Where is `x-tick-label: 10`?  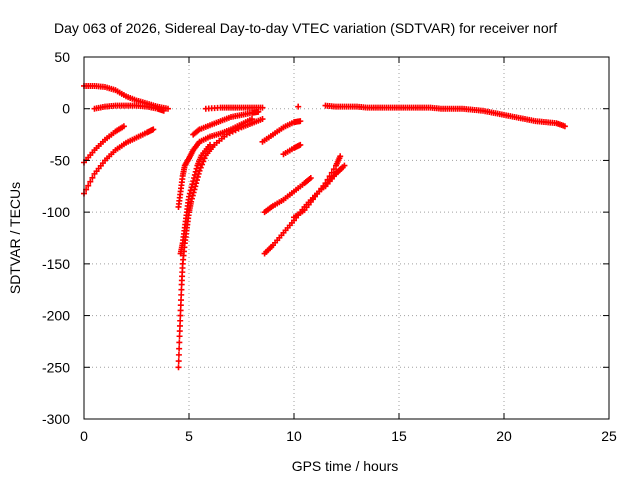
x-tick-label: 10 is located at coordinates (294, 436).